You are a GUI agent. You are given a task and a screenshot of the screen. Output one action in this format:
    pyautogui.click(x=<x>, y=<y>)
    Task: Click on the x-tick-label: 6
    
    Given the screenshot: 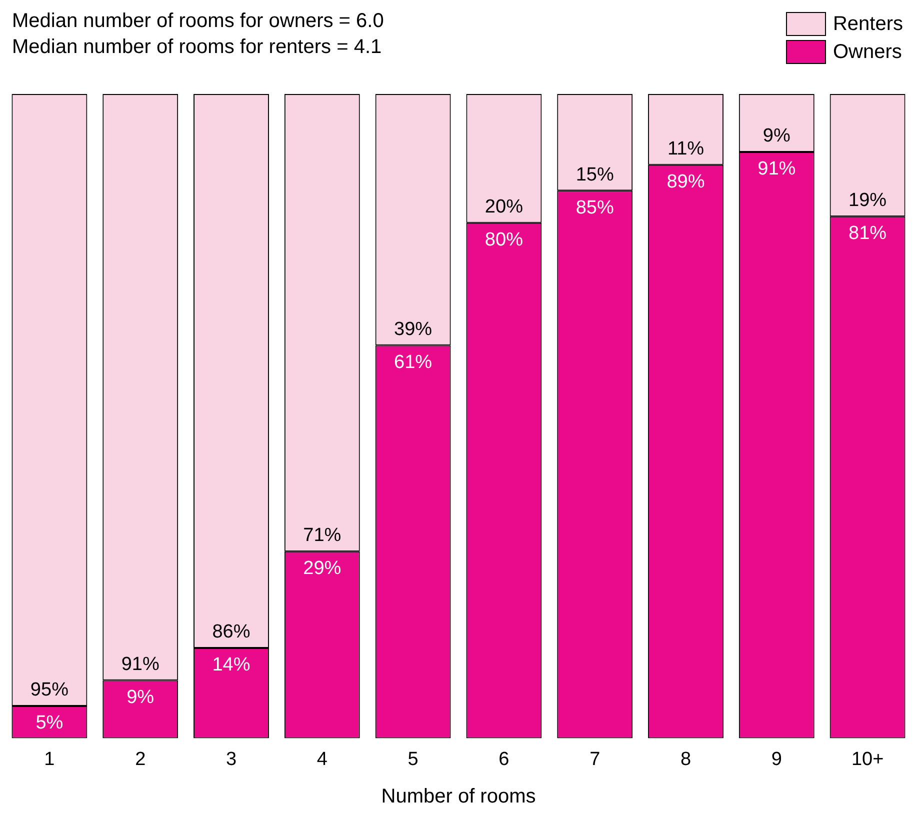 What is the action you would take?
    pyautogui.click(x=504, y=759)
    